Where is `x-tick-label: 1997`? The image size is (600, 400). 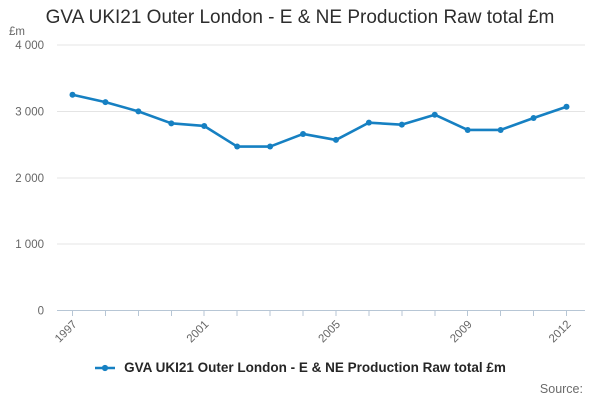 x-tick-label: 1997 is located at coordinates (66, 332).